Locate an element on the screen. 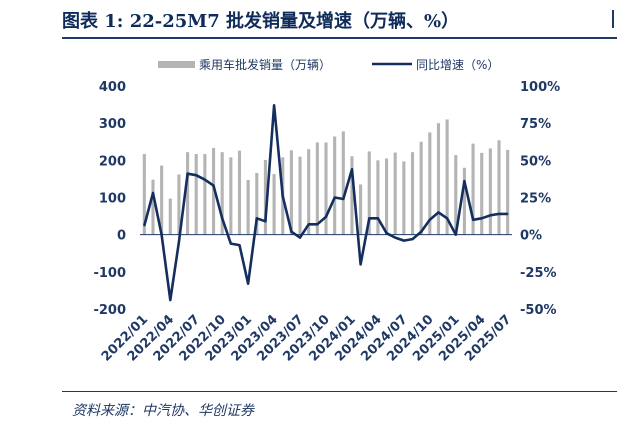  bar-2022/05 is located at coordinates (179, 204).